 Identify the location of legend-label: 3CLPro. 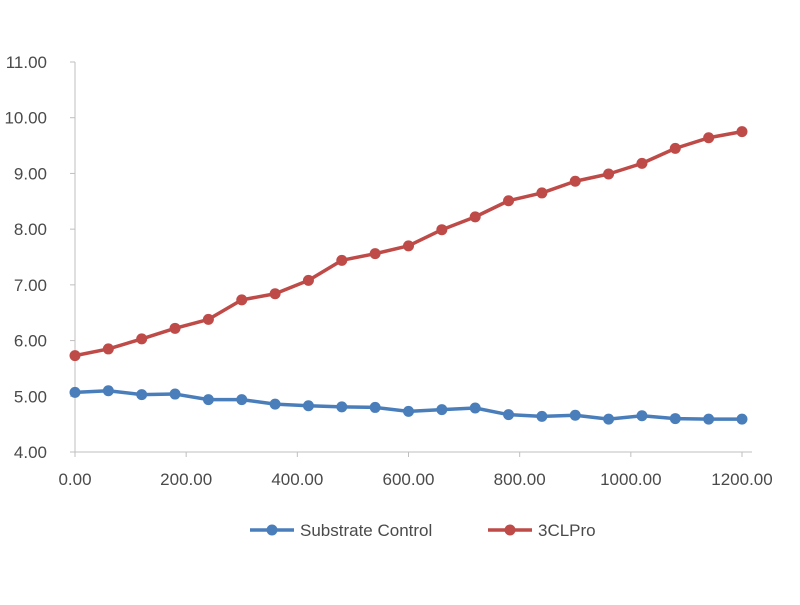
(567, 530).